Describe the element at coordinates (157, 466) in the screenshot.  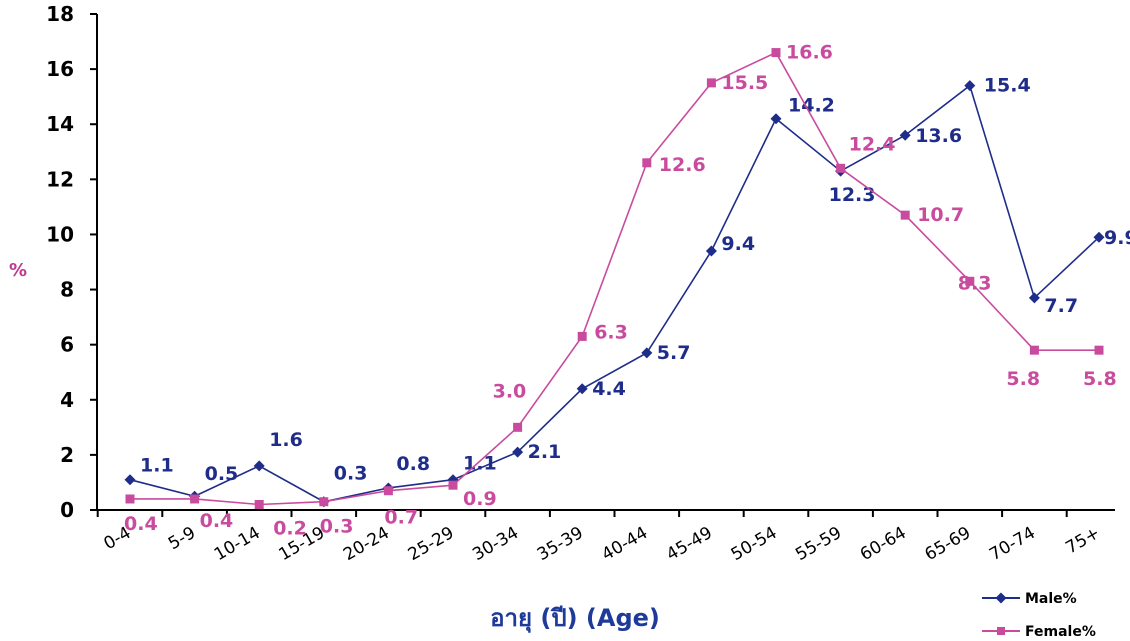
I see `data-label: 1.1` at that location.